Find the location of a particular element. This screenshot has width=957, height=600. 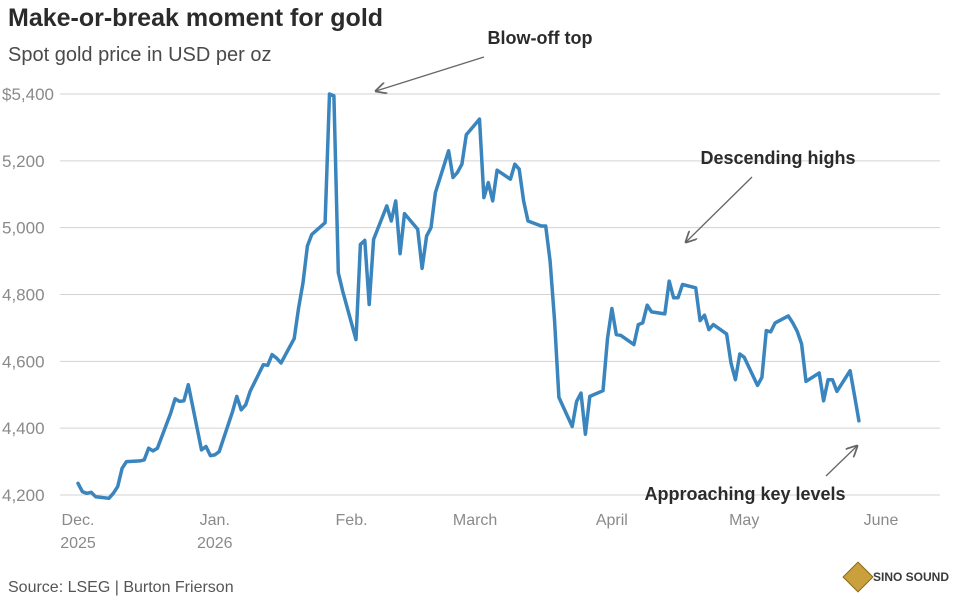

x-tick-label: Jan. is located at coordinates (215, 520).